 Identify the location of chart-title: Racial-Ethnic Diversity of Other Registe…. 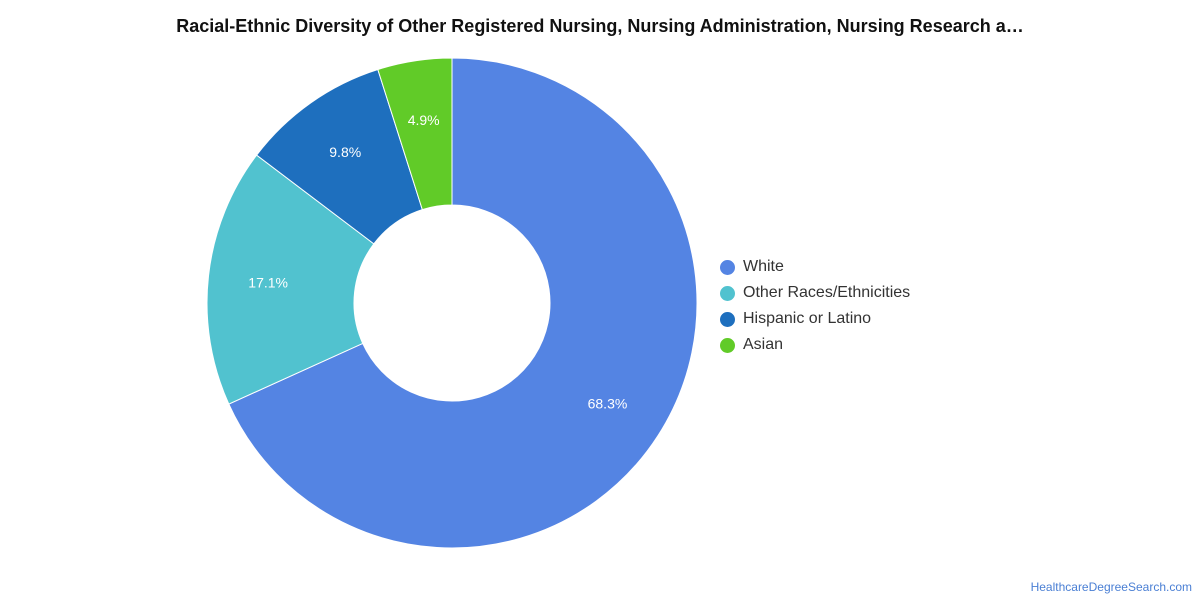
(600, 26).